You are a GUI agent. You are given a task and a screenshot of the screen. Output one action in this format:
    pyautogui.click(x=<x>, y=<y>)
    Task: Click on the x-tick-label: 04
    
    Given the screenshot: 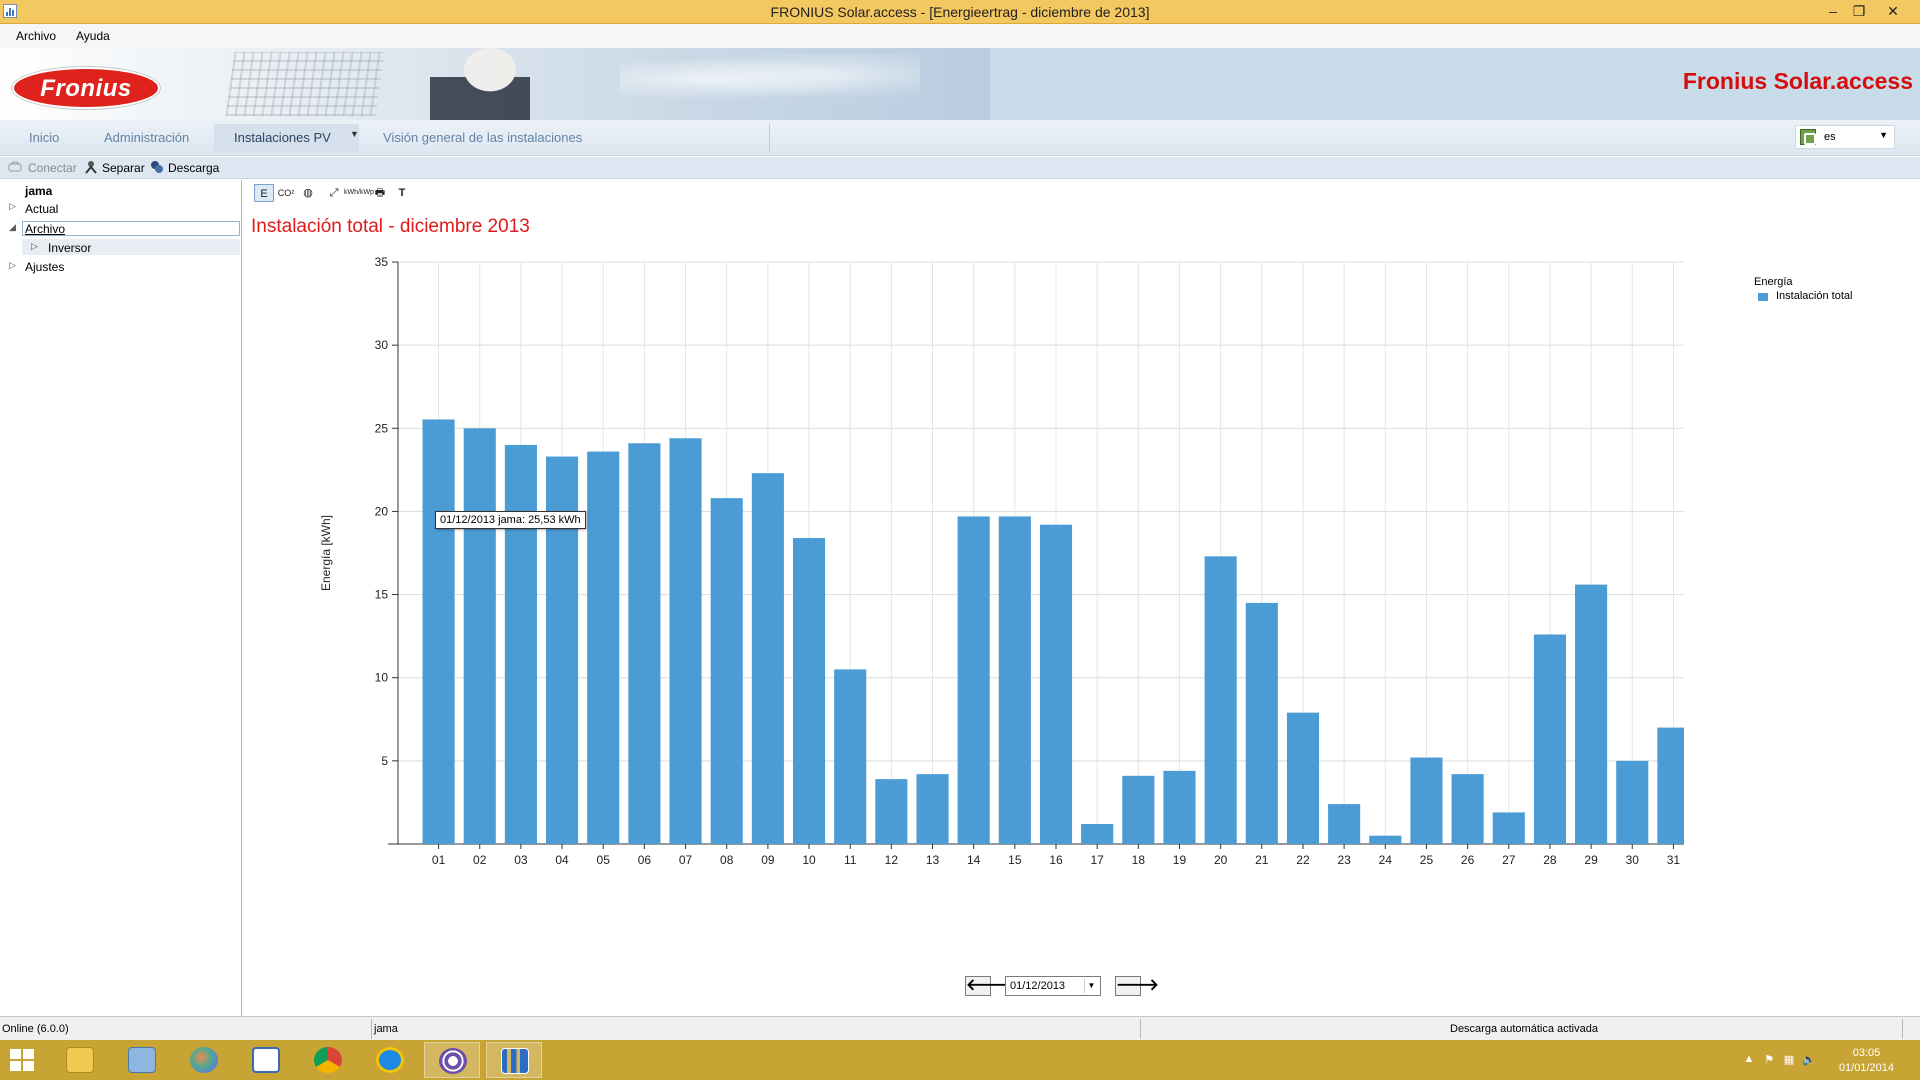 What is the action you would take?
    pyautogui.click(x=562, y=860)
    